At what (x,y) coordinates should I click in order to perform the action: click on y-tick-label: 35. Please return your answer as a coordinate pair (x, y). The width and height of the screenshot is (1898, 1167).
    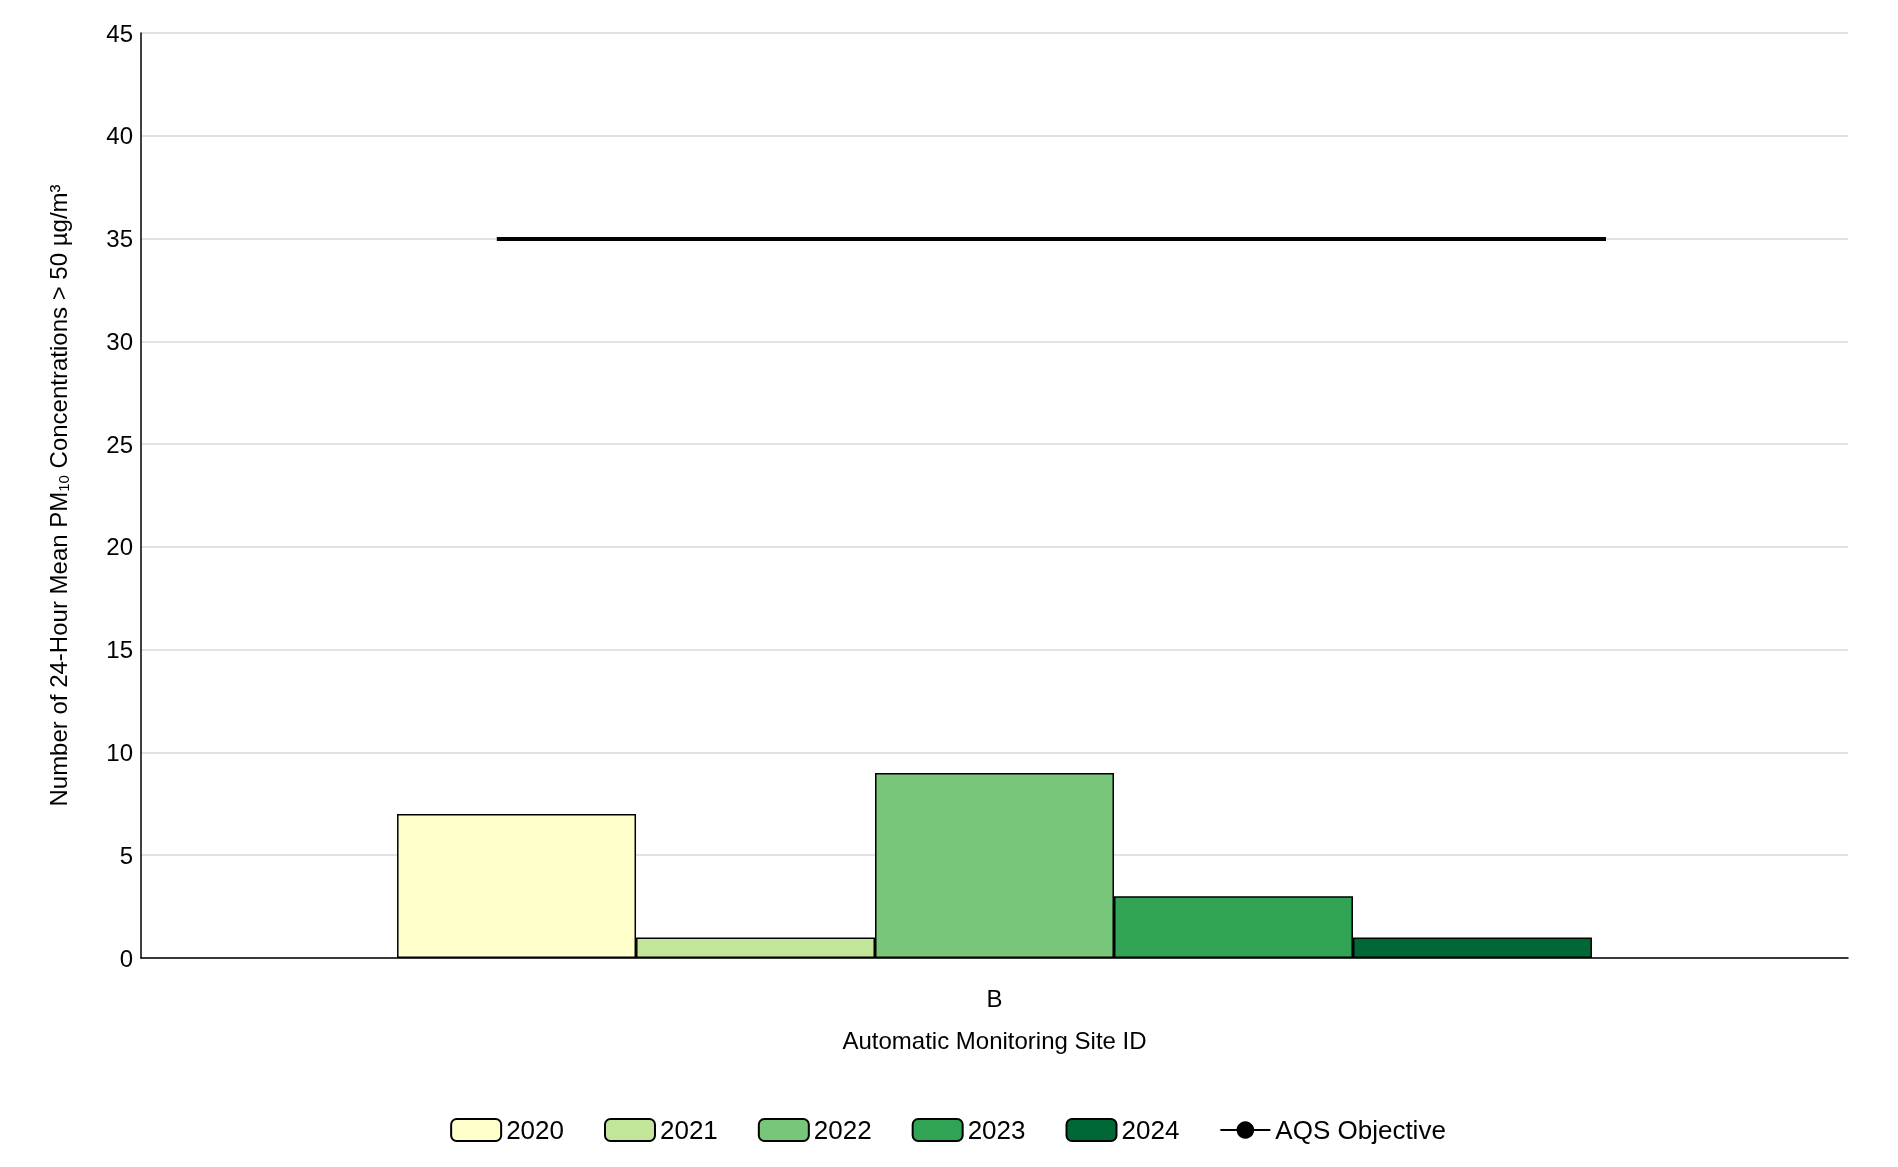
    Looking at the image, I should click on (119, 239).